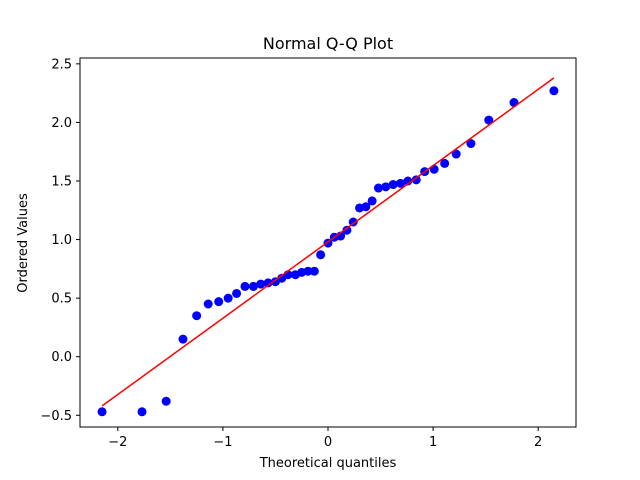  What do you see at coordinates (23, 243) in the screenshot?
I see `y-axis-label: Ordered Values` at bounding box center [23, 243].